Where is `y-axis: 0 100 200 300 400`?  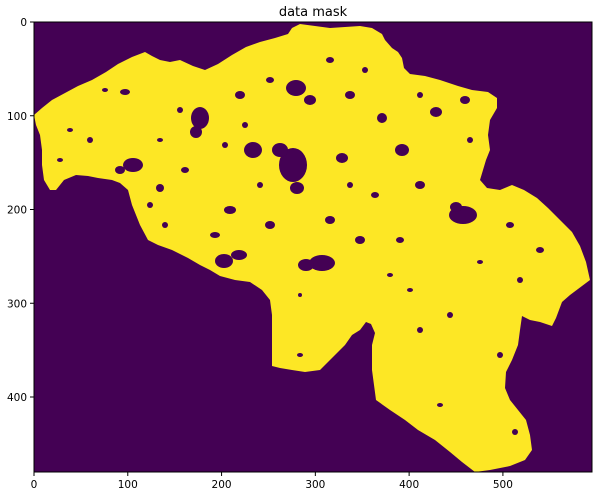
y-axis: 0 100 200 300 400 is located at coordinates (20, 210).